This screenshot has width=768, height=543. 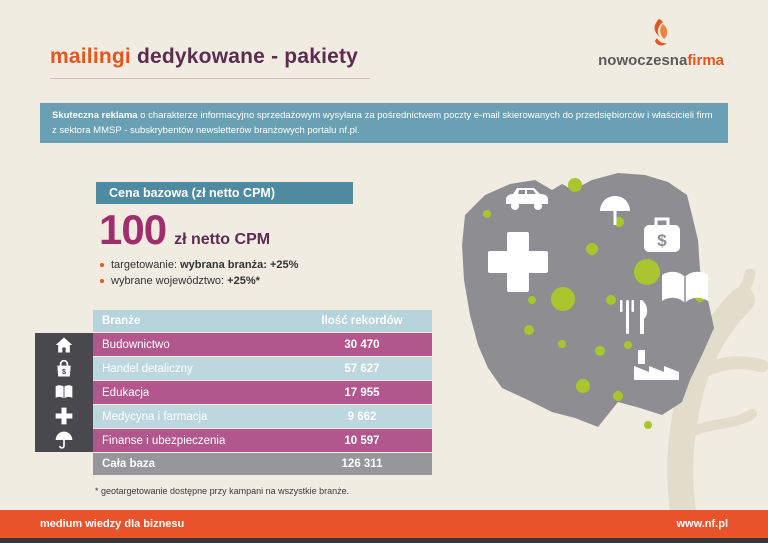 What do you see at coordinates (384, 524) in the screenshot?
I see `footer-bar: medium wiedzy dla biznesu www.nf.pl` at bounding box center [384, 524].